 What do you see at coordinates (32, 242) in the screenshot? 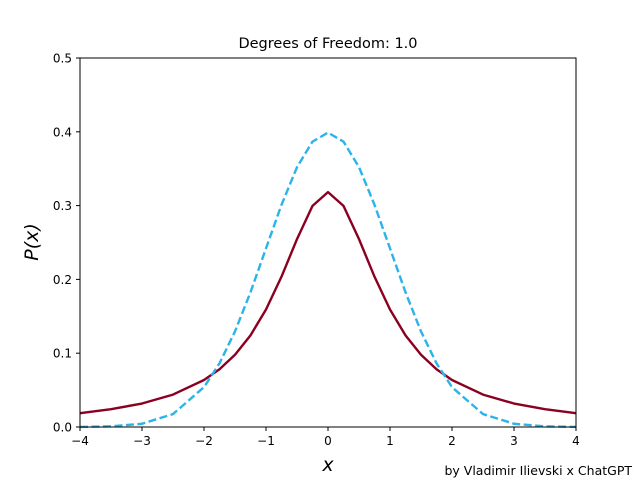
I see `y-axis-label: P(x)` at bounding box center [32, 242].